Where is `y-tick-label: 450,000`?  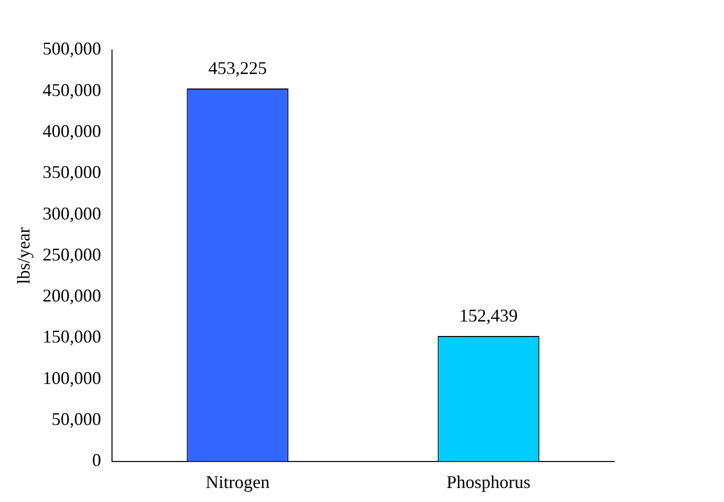 y-tick-label: 450,000 is located at coordinates (72, 90).